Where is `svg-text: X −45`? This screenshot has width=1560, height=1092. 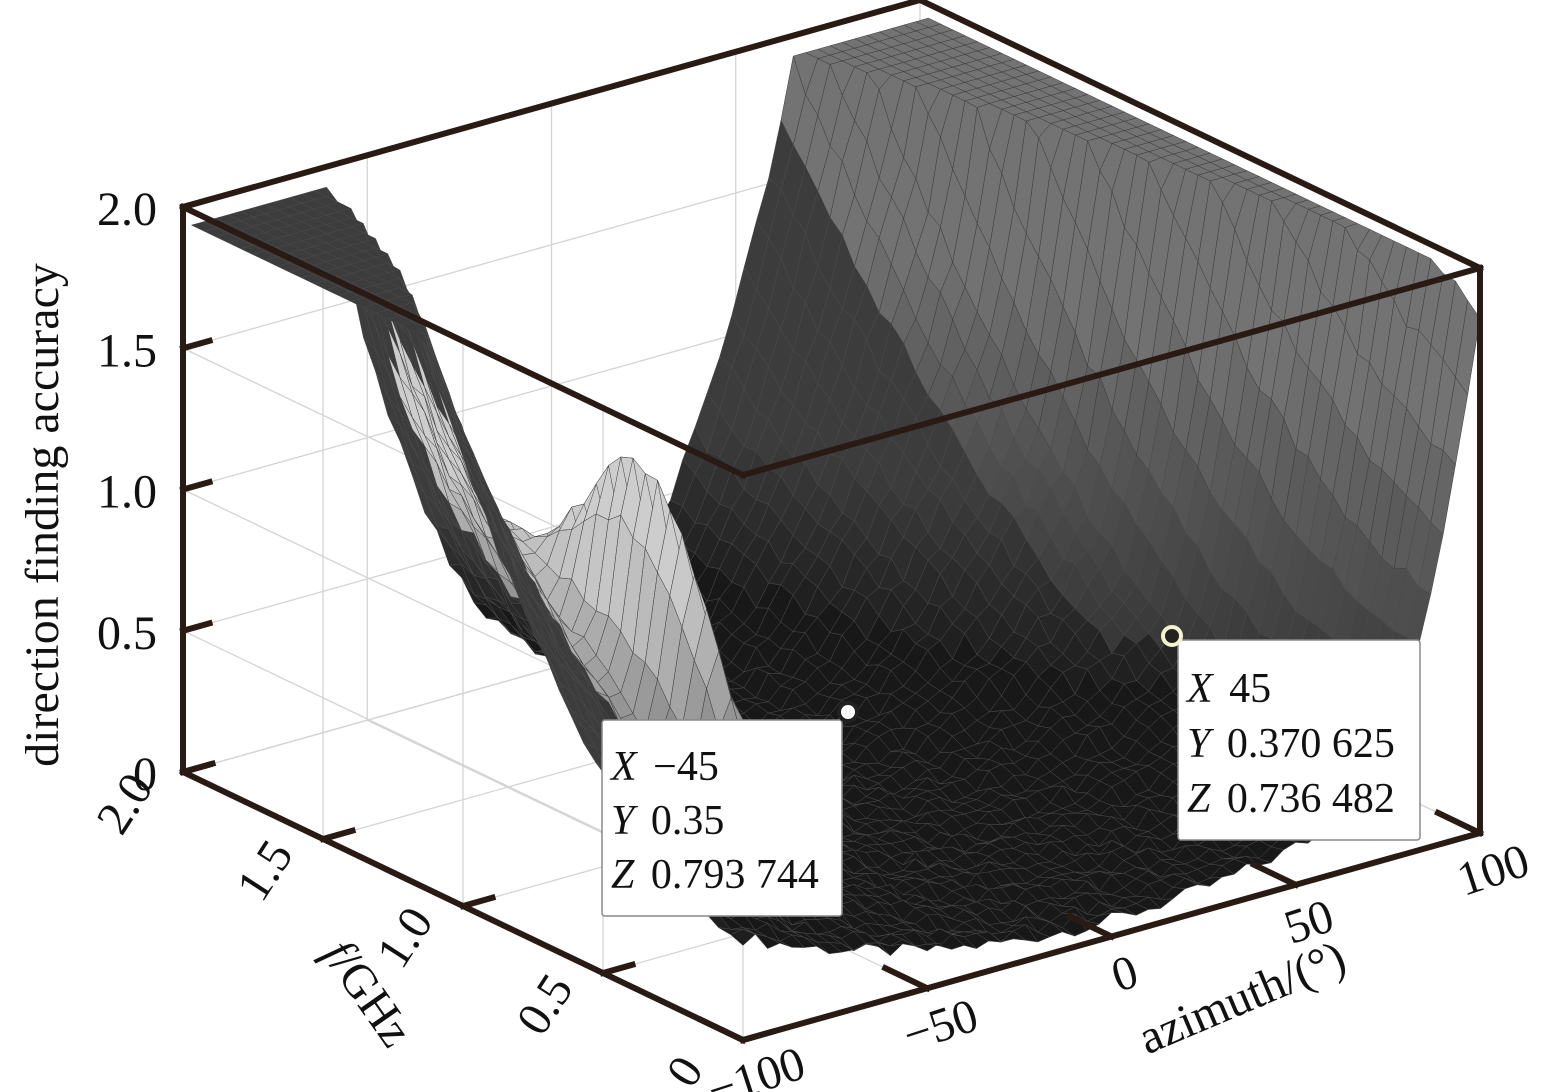
svg-text: X −45 is located at coordinates (664, 767).